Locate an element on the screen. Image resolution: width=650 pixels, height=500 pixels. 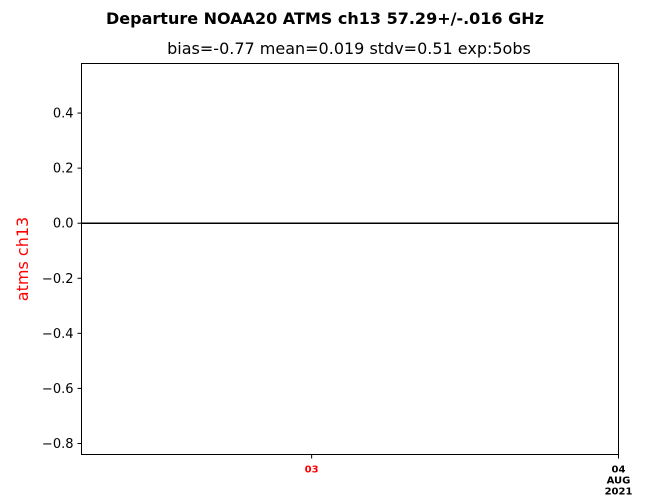
y-tick-label: 0.4 is located at coordinates (63, 114).